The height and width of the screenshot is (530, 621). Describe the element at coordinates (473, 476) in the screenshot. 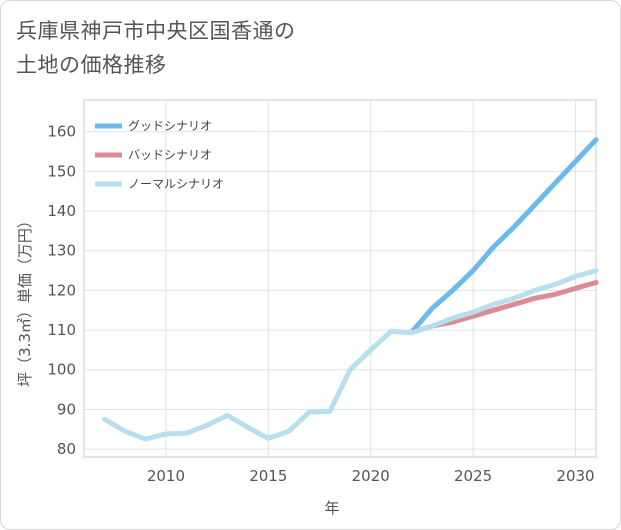

I see `x-tick-label-2025: 2025` at that location.